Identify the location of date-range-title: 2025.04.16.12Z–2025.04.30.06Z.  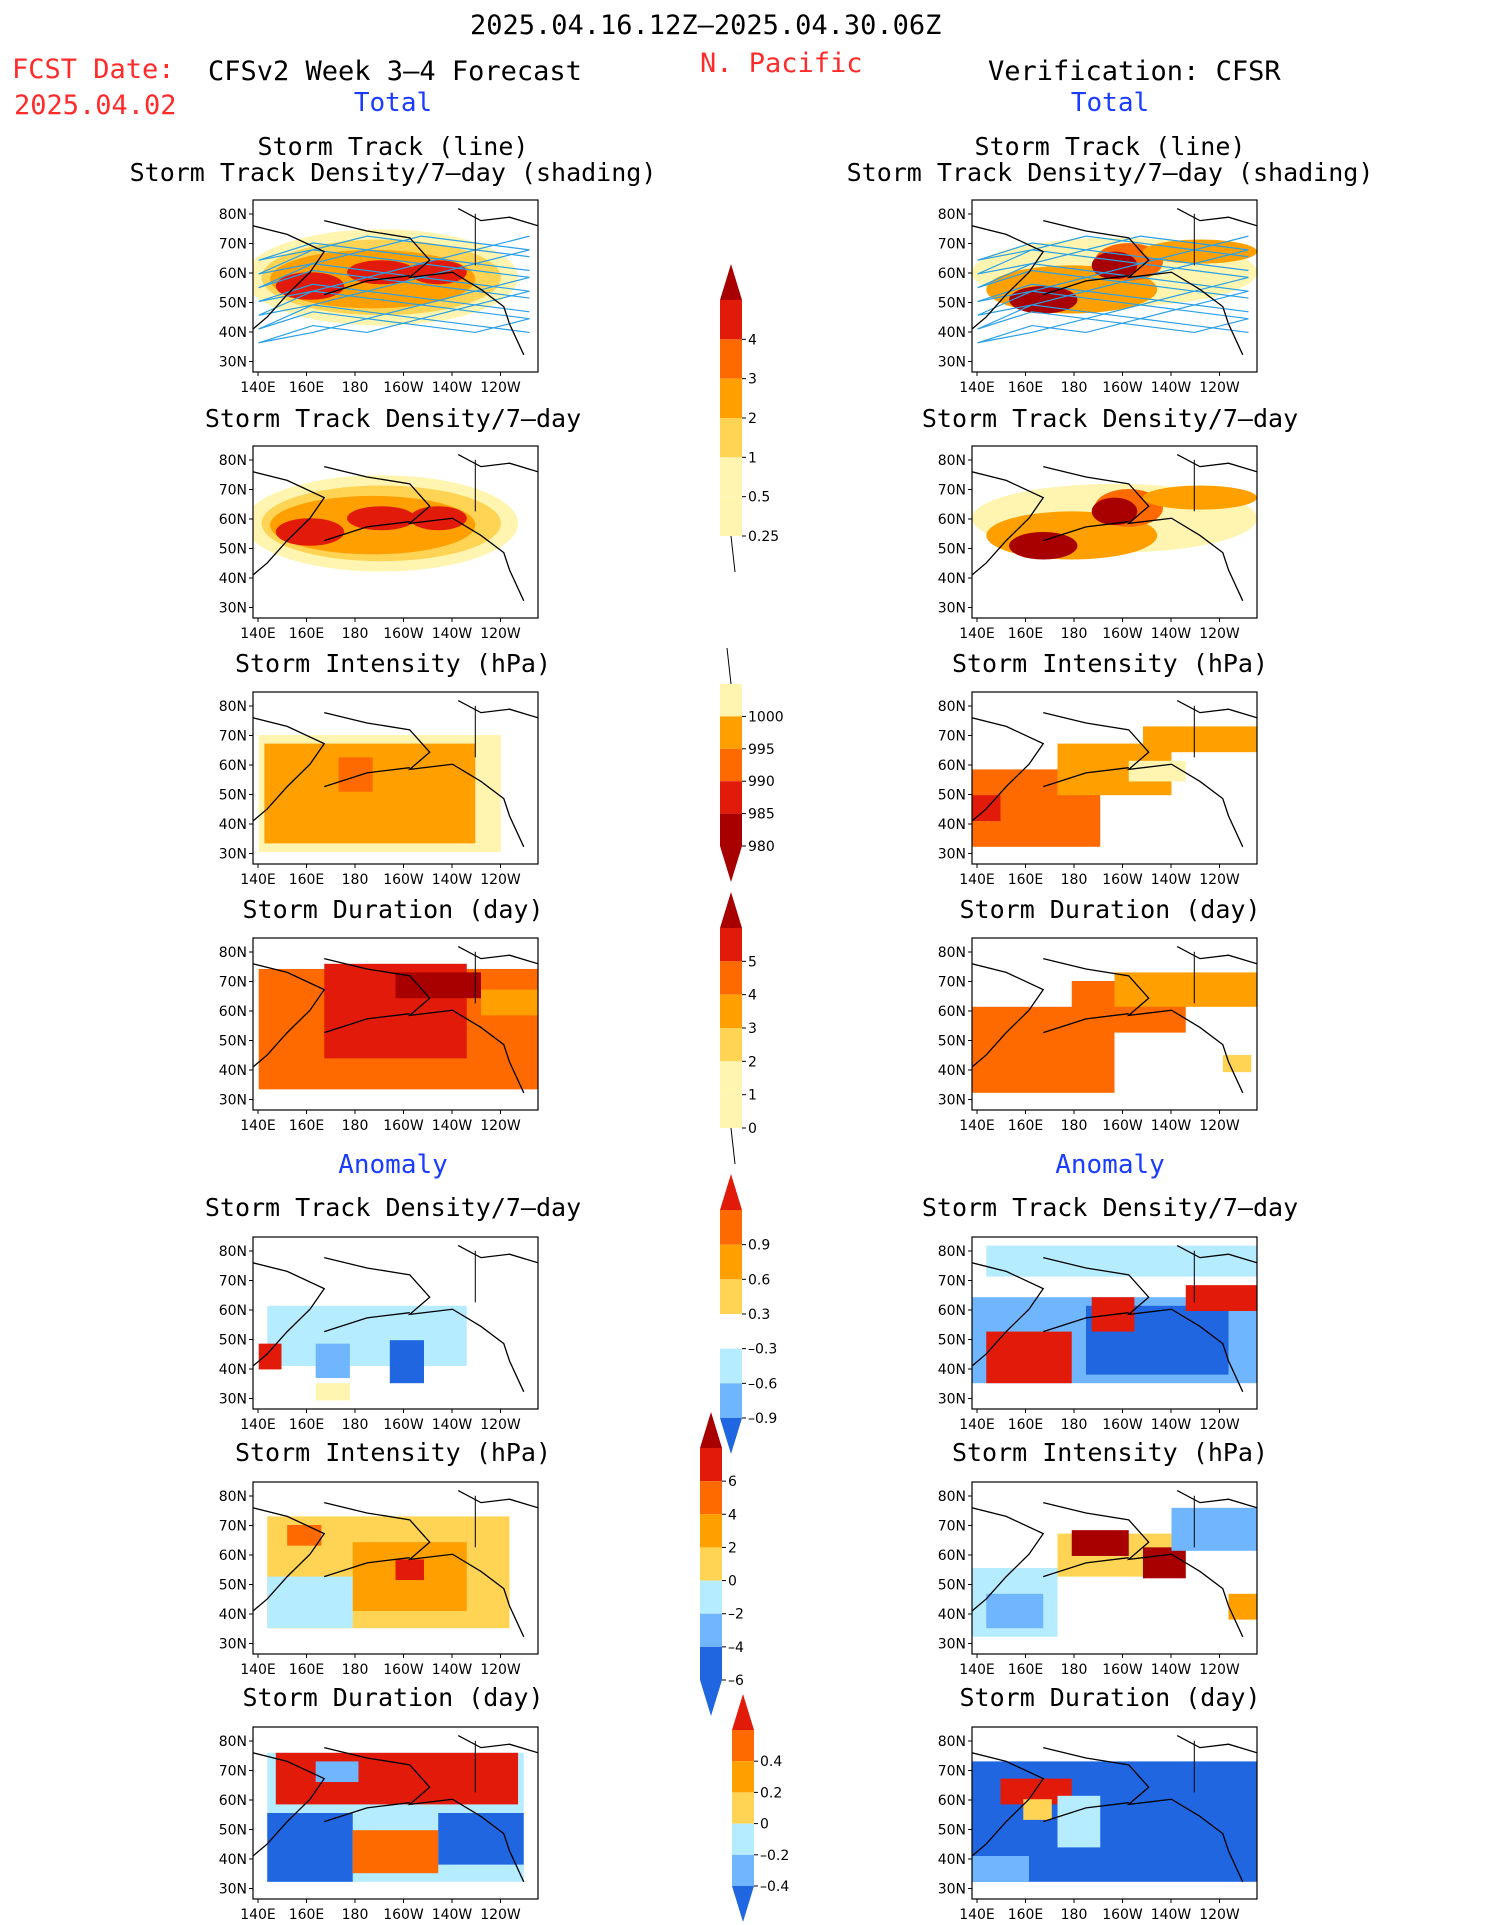
(706, 25).